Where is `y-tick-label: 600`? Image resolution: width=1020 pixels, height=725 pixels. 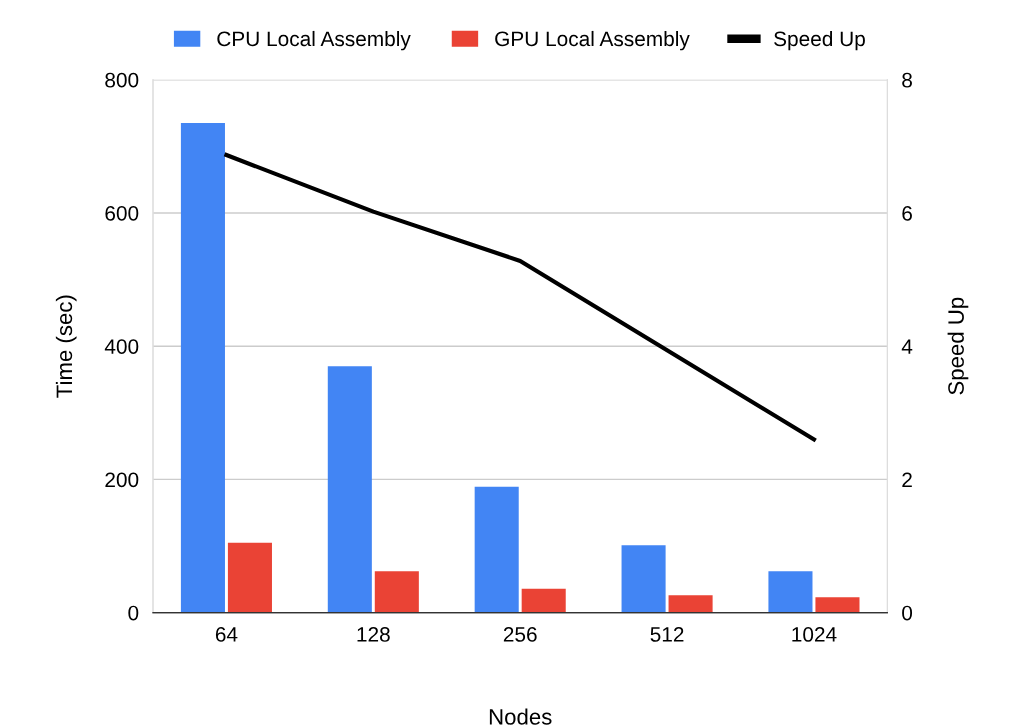
y-tick-label: 600 is located at coordinates (122, 213).